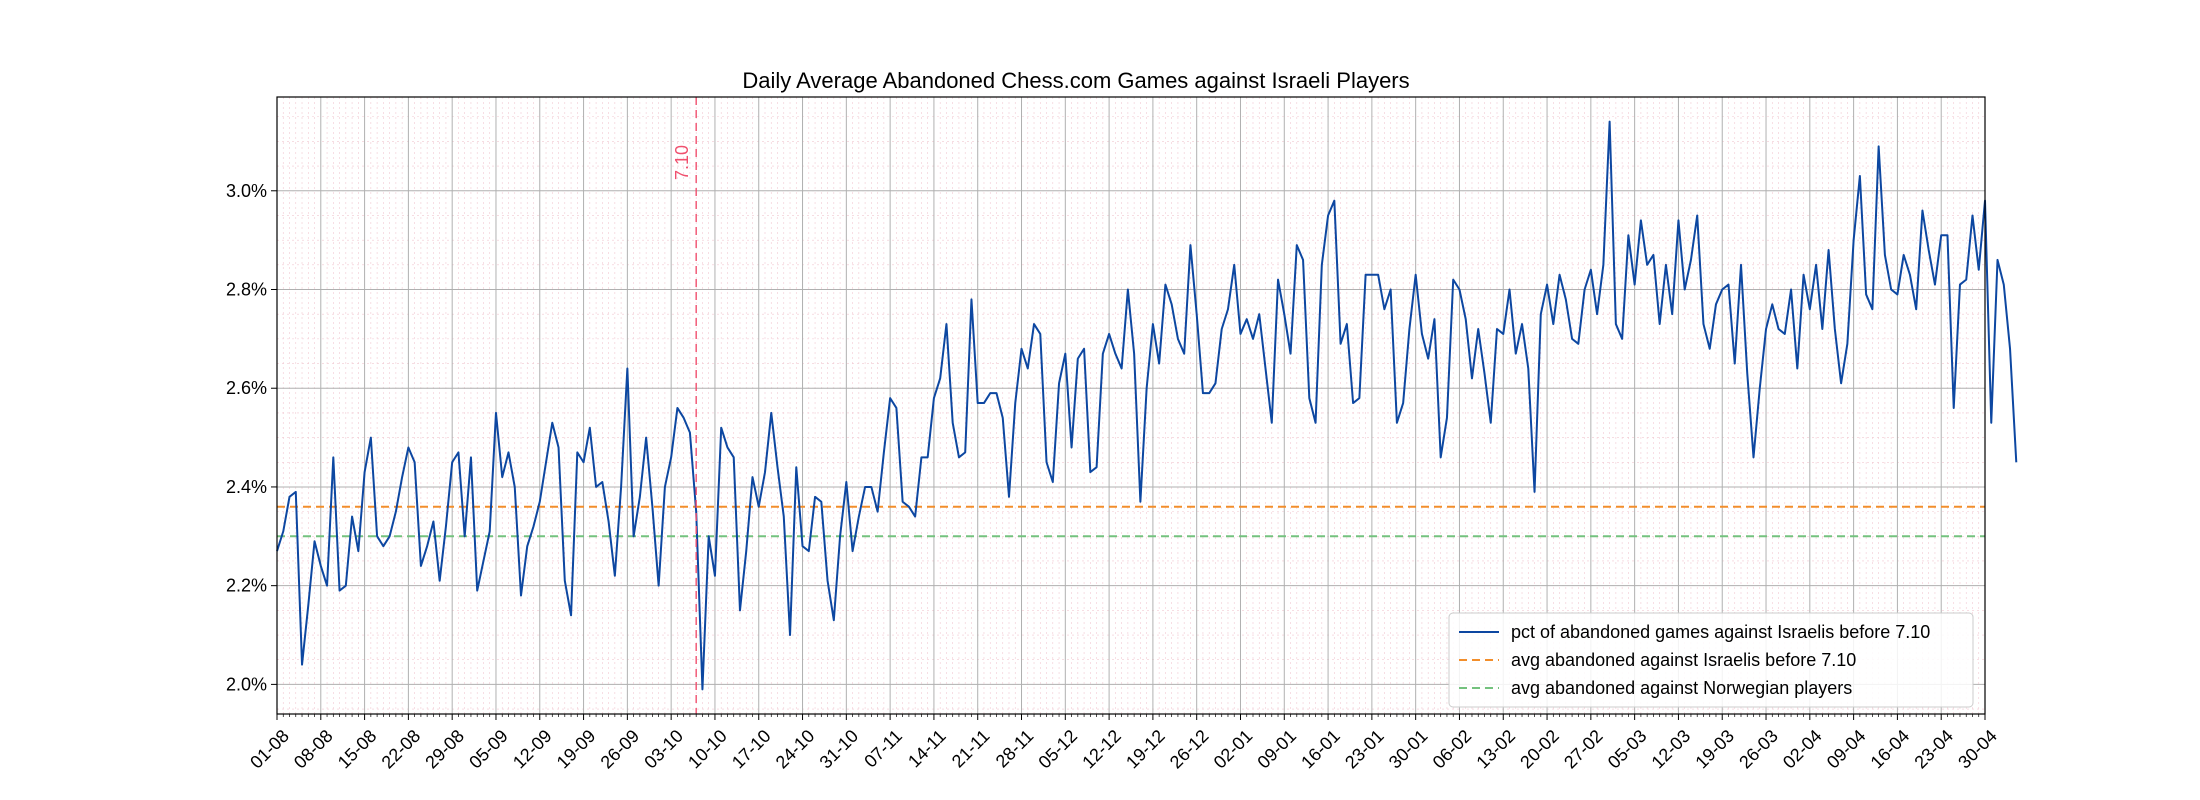 The width and height of the screenshot is (2200, 800). I want to click on y-tick-label: 2.2%, so click(246, 586).